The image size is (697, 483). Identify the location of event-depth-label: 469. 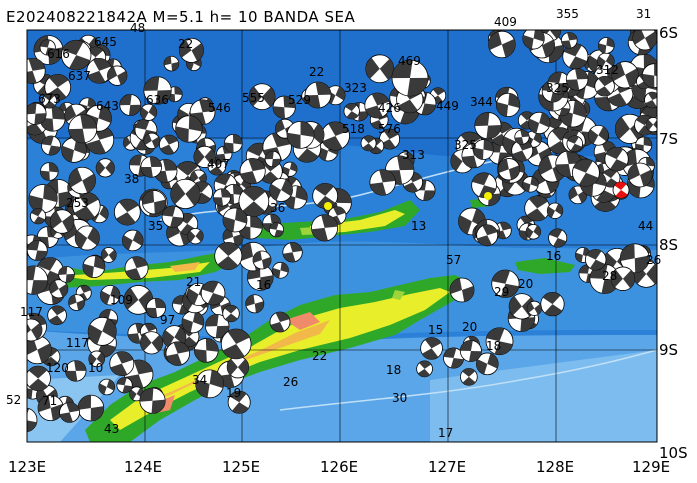
(409, 61).